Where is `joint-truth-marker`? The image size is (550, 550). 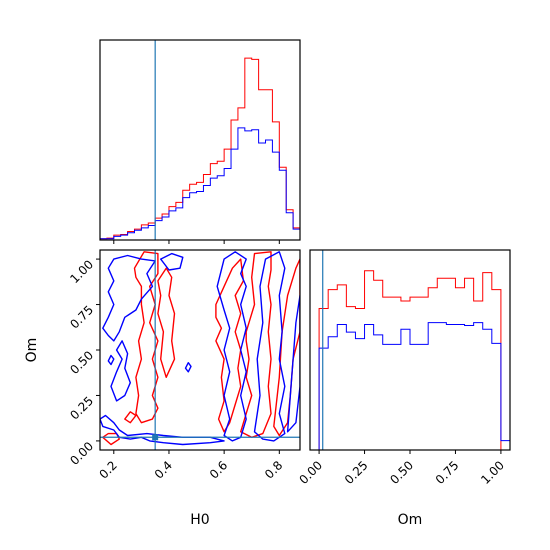 joint-truth-marker is located at coordinates (155, 437).